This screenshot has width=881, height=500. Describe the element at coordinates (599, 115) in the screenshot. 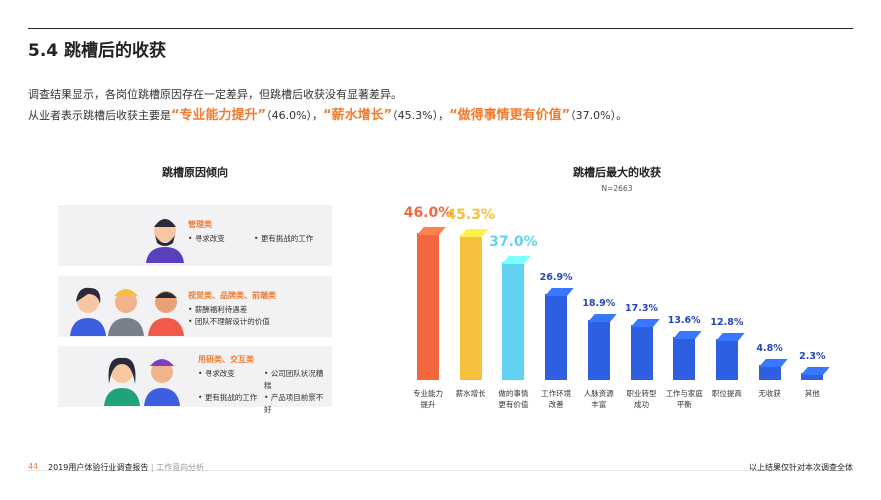

I see `intro-text: （37.0%）。` at that location.